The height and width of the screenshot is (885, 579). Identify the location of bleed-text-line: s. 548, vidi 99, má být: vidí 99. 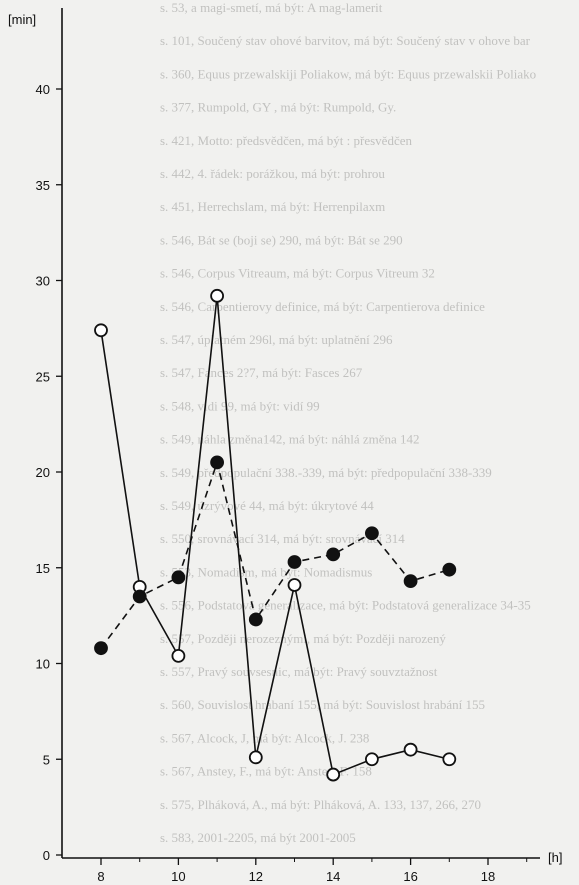
(240, 405).